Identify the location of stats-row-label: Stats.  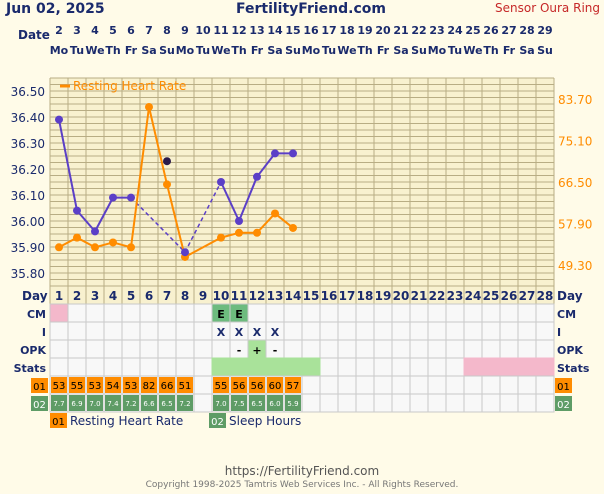
(30, 368).